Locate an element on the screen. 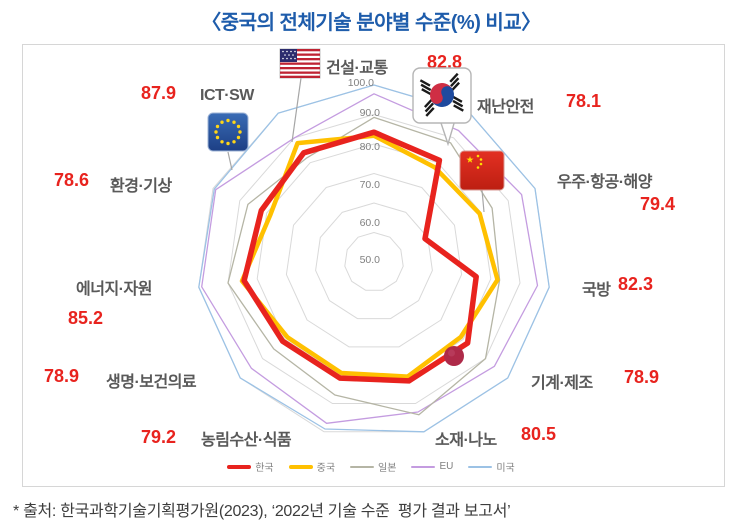  legend-item-미국: 미국 is located at coordinates (491, 466).